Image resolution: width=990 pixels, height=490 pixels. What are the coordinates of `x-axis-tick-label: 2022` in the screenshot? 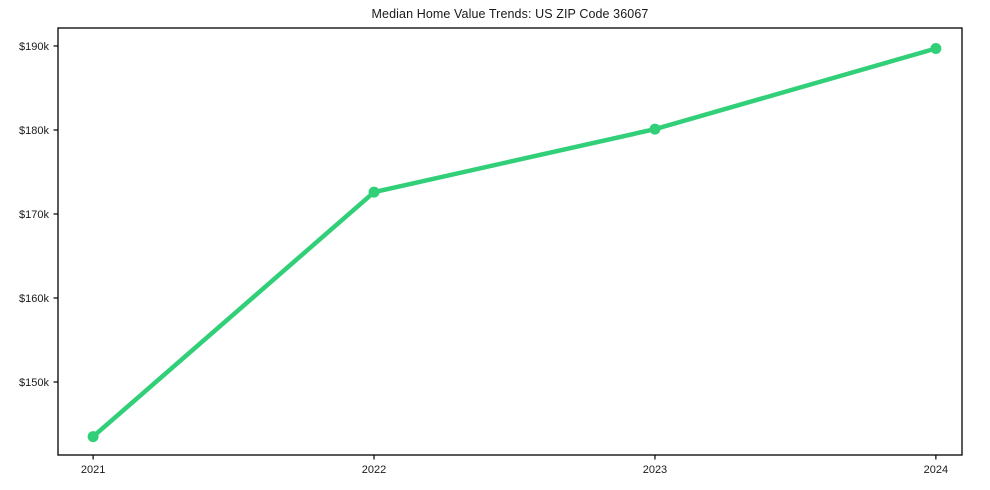 It's located at (374, 470).